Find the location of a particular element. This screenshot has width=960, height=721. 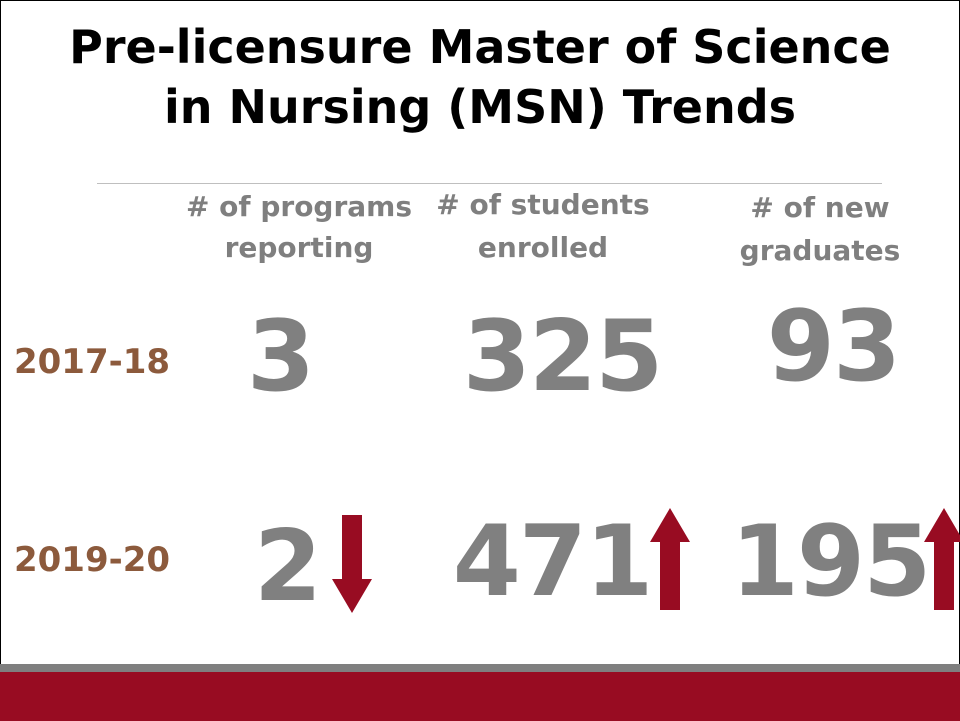

metric-value: 93 is located at coordinates (833, 347).